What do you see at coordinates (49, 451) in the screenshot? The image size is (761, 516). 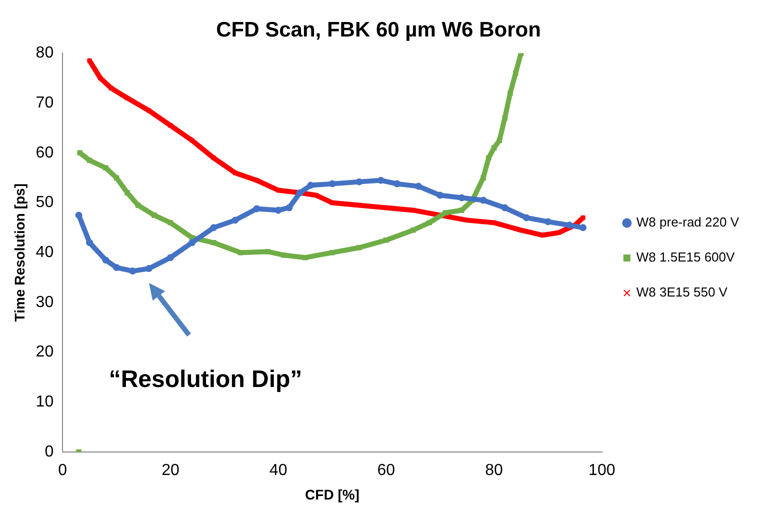 I see `y-tick-label: 0` at bounding box center [49, 451].